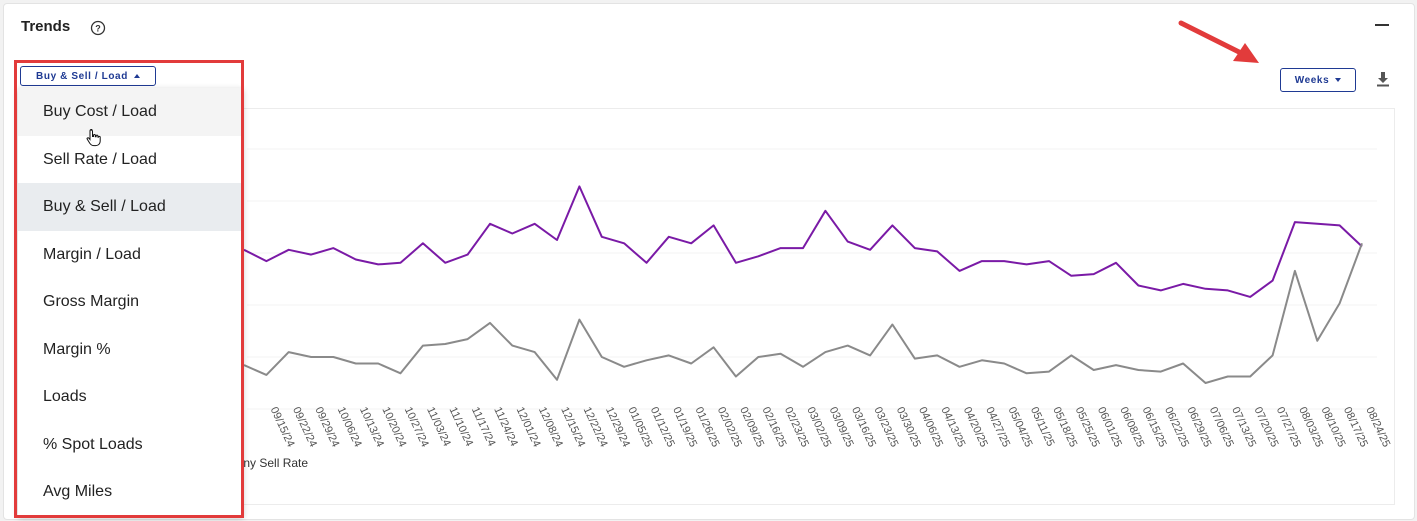 This screenshot has height=521, width=1417. What do you see at coordinates (77, 349) in the screenshot?
I see `menu-item: Margin %` at bounding box center [77, 349].